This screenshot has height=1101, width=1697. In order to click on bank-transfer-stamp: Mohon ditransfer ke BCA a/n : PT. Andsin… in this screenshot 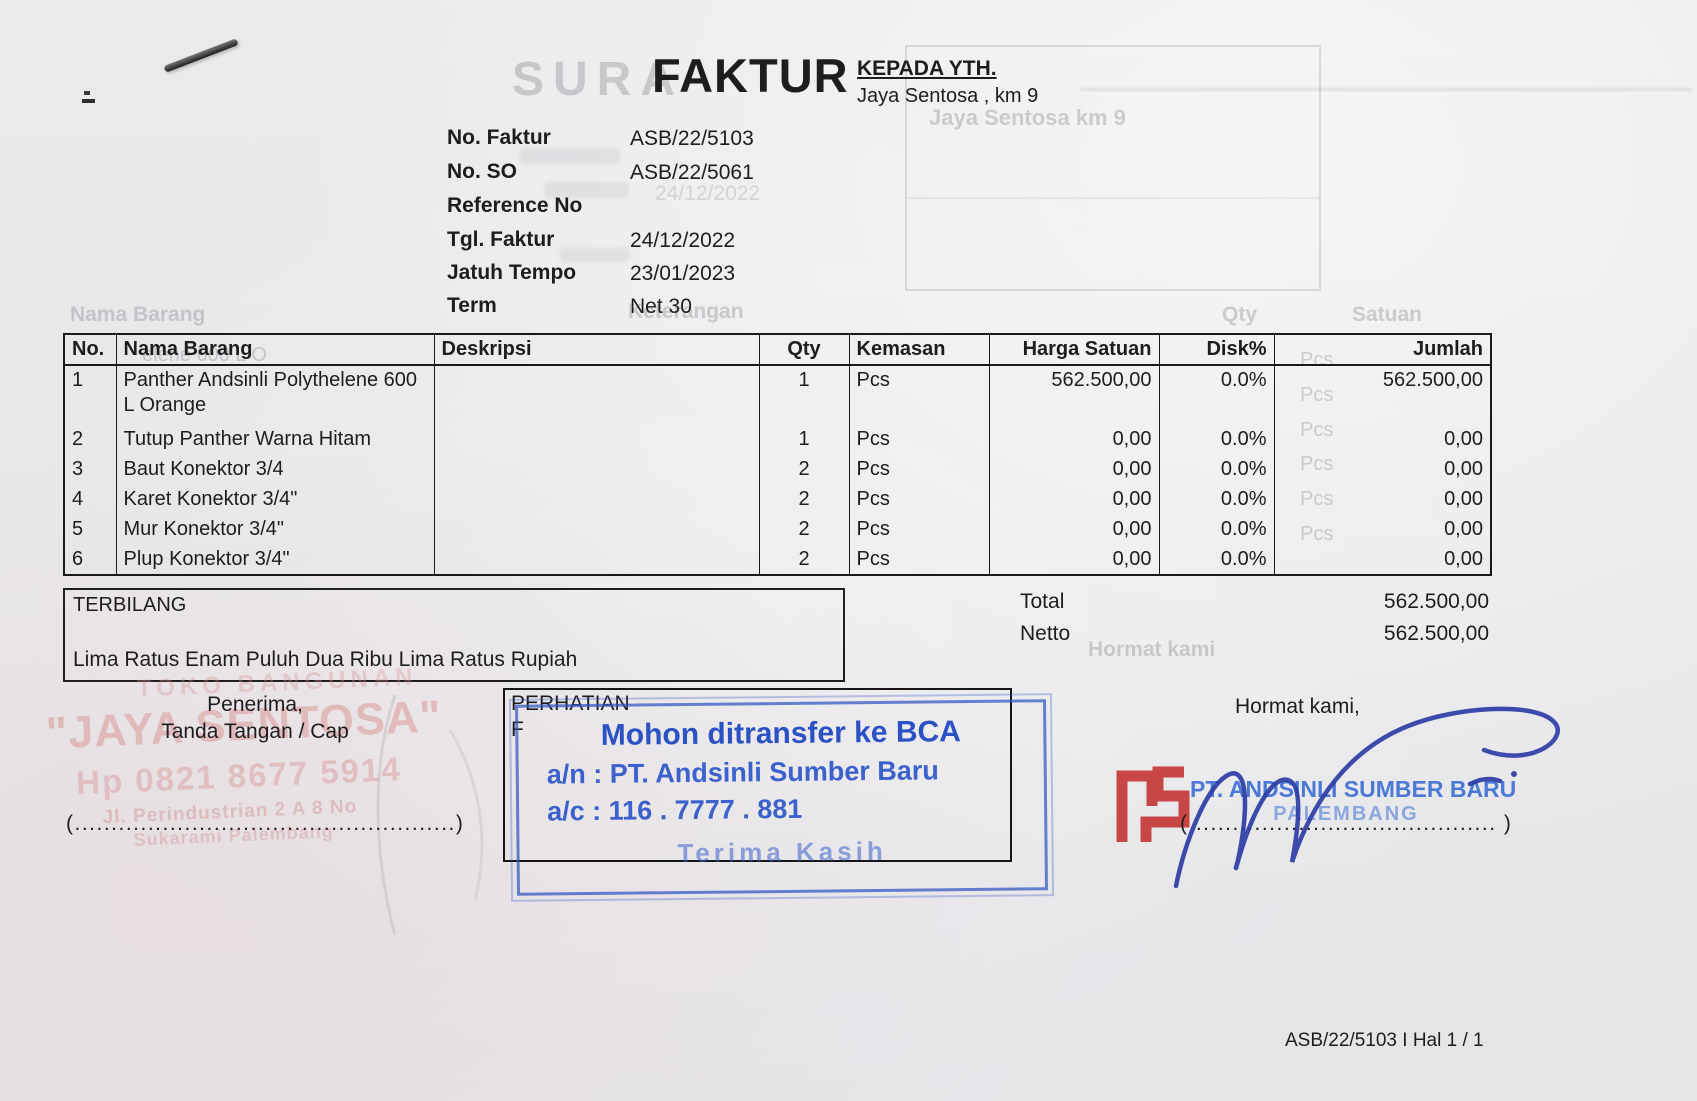, I will do `click(781, 797)`.